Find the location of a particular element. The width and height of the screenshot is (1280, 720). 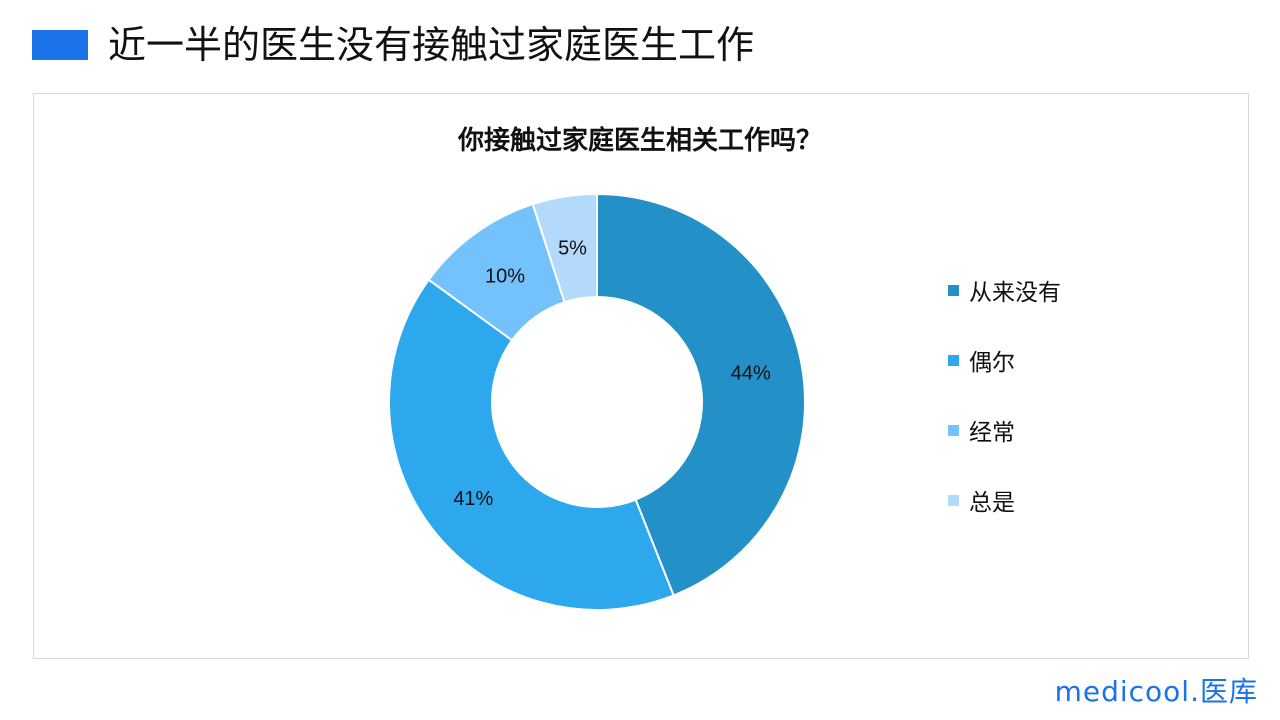

legend-item: 偶尔 is located at coordinates (1004, 360).